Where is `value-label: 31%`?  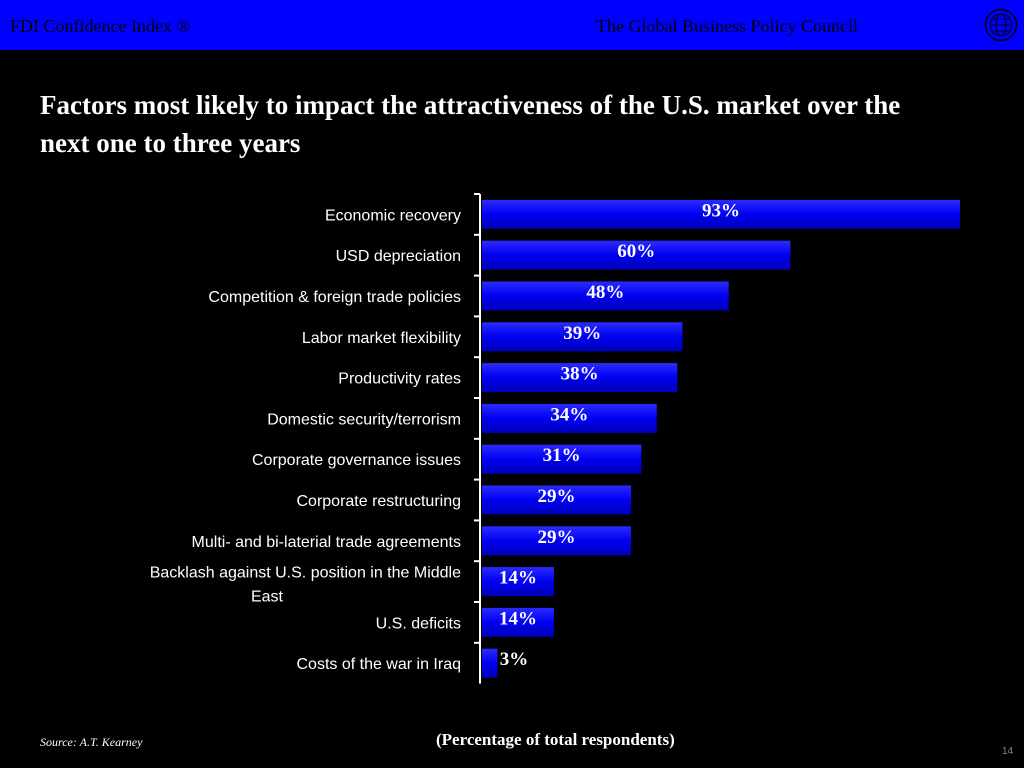
value-label: 31% is located at coordinates (562, 455).